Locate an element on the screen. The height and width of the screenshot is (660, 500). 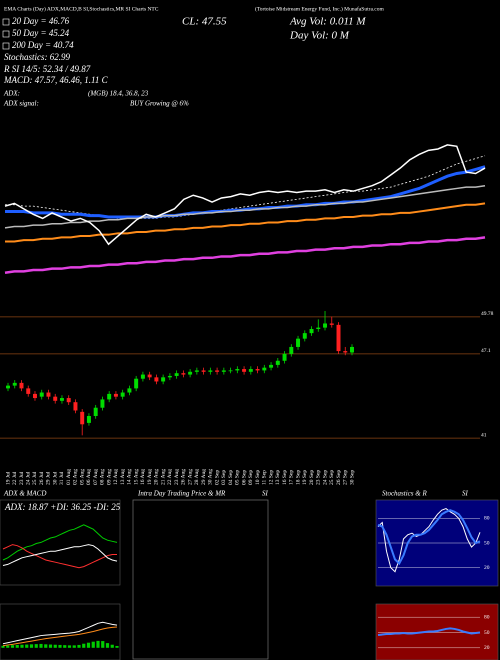
stochastics-text: Stochastics: 62.99 is located at coordinates (37, 57).